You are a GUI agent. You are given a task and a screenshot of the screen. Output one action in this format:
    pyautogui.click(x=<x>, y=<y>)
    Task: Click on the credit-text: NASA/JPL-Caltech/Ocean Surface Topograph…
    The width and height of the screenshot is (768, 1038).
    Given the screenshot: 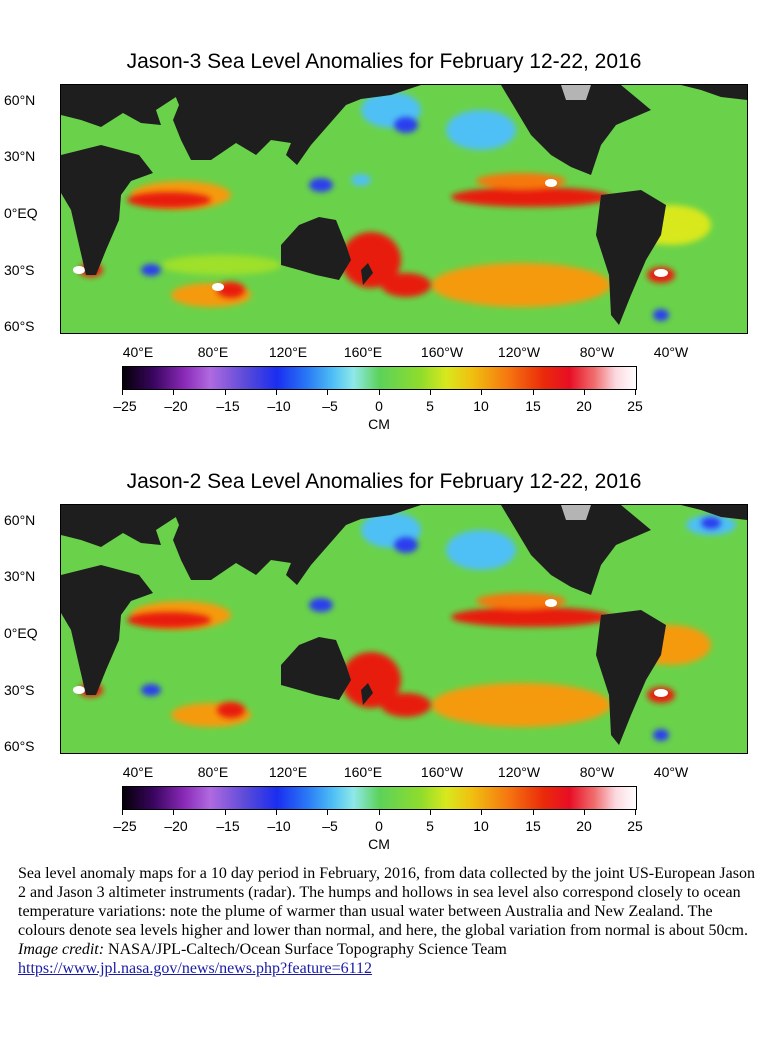 What is the action you would take?
    pyautogui.click(x=305, y=949)
    